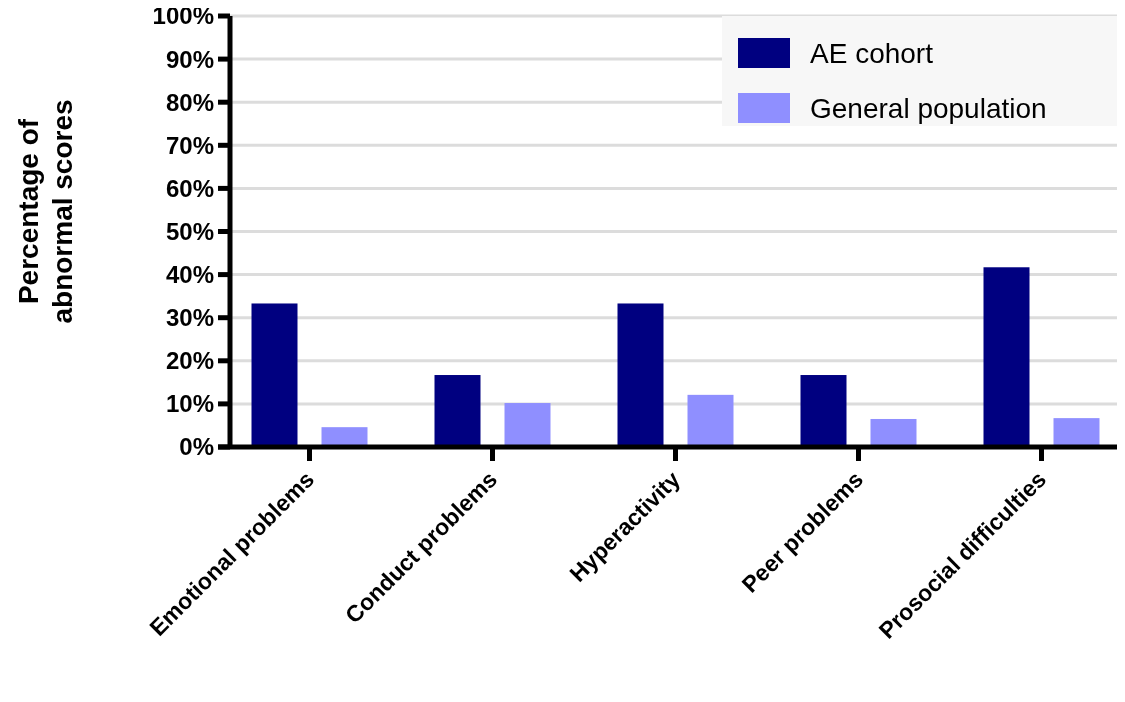 This screenshot has width=1125, height=702. What do you see at coordinates (183, 16) in the screenshot?
I see `y-tick-label: 100%` at bounding box center [183, 16].